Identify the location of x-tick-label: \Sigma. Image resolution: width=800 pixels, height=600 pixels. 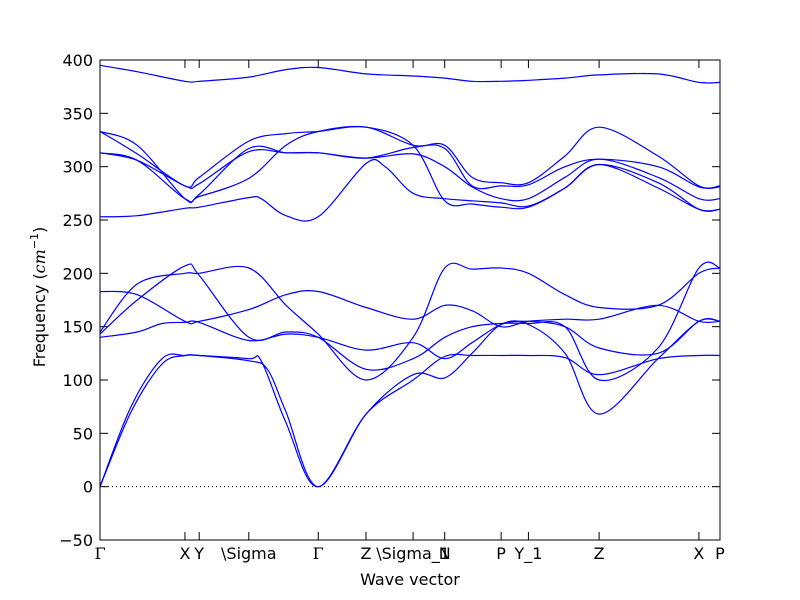
(249, 553).